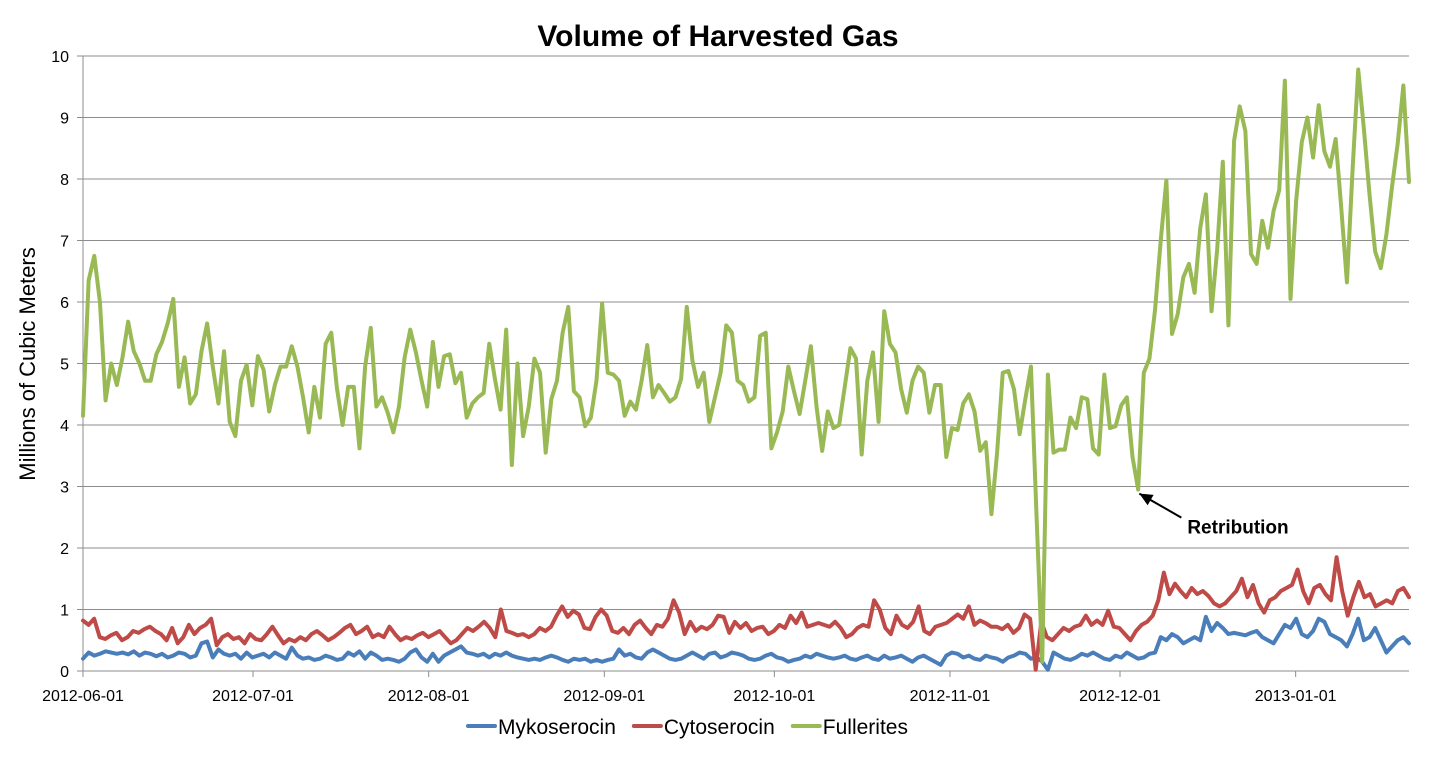 The width and height of the screenshot is (1437, 762). I want to click on y-axis-label: Millions of Cubic Meters, so click(27, 364).